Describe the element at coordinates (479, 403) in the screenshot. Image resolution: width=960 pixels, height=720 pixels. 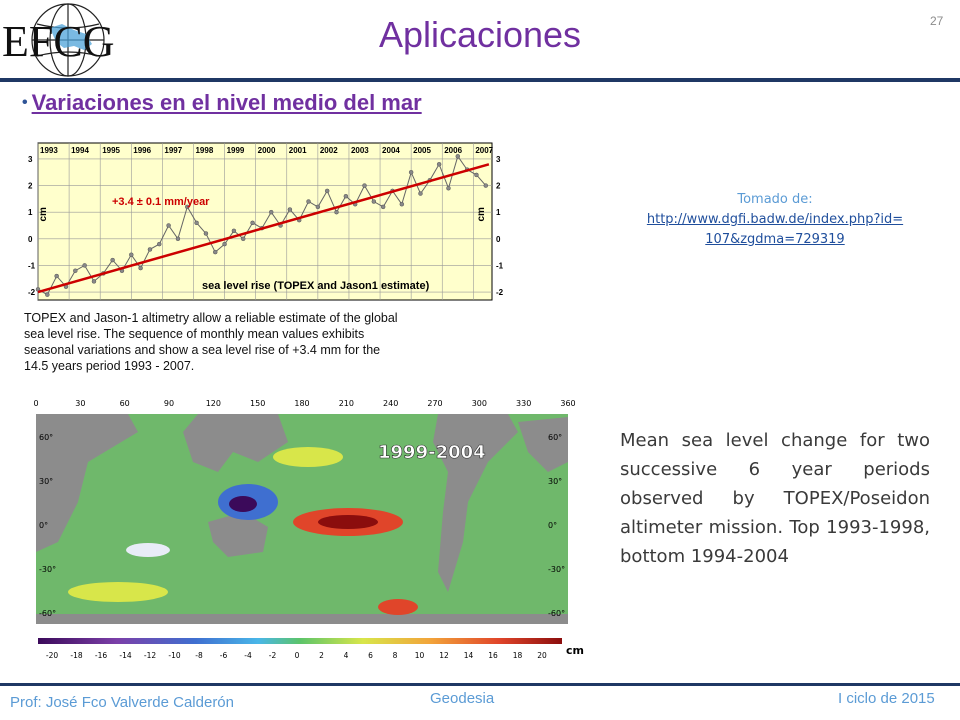
I see `map-lon-tick-label: 300` at that location.